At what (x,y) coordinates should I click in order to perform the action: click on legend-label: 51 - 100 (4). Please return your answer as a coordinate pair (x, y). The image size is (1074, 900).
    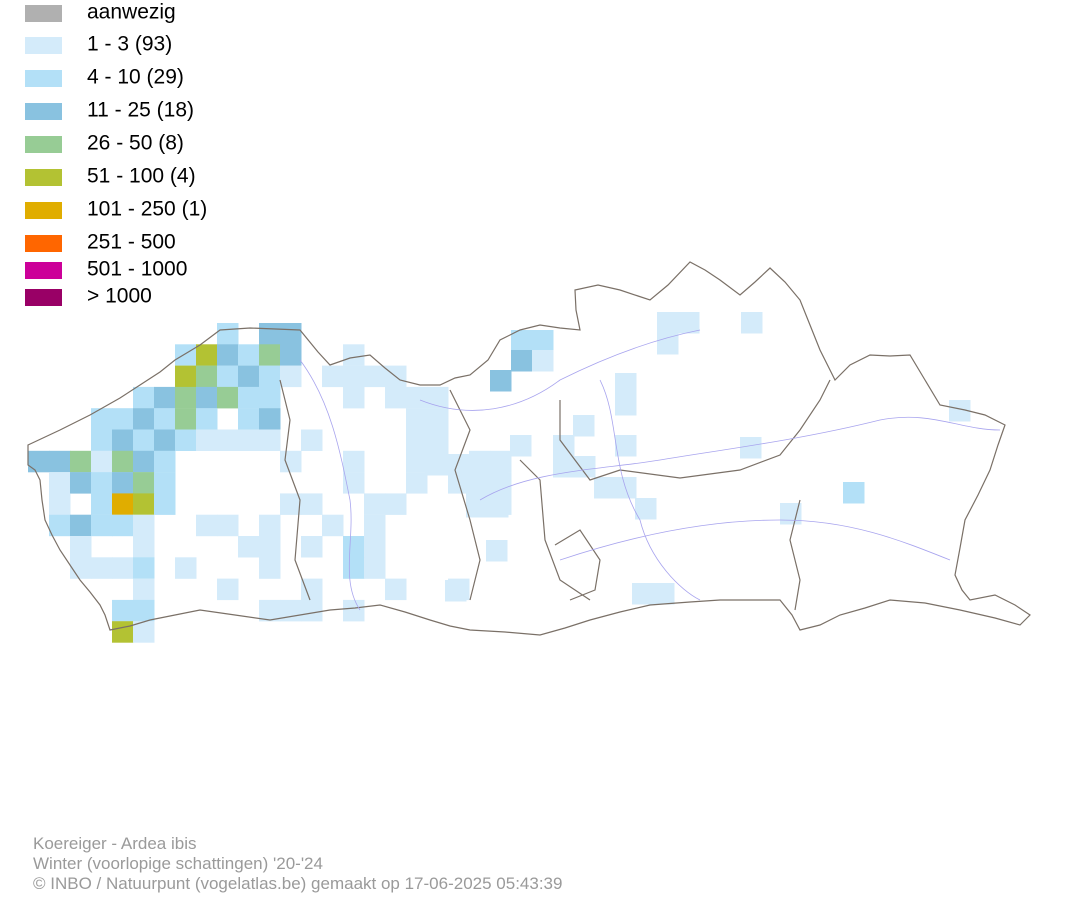
    Looking at the image, I should click on (141, 176).